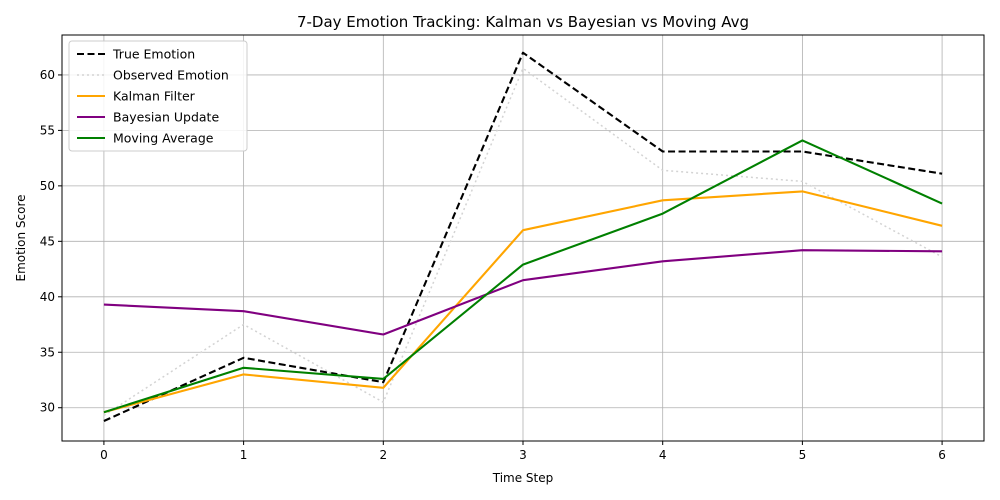 The image size is (1000, 500). Describe the element at coordinates (21, 237) in the screenshot. I see `y-axis-label: Emotion Score` at that location.